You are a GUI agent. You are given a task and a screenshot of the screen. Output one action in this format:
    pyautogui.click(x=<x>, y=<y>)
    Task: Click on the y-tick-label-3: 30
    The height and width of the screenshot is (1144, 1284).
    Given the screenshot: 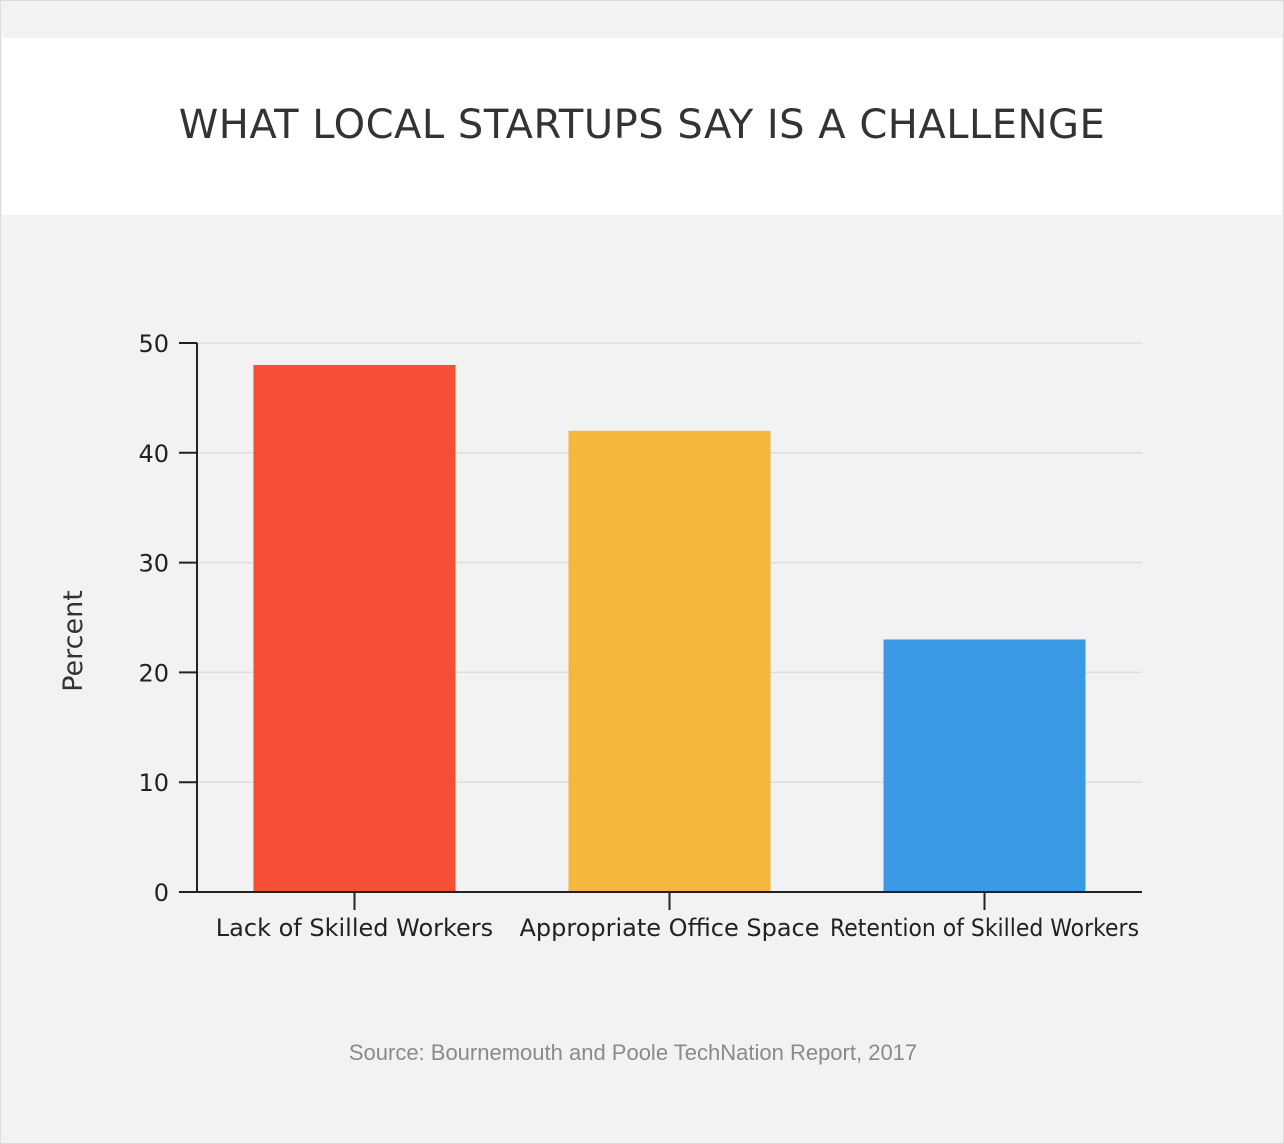 What is the action you would take?
    pyautogui.click(x=153, y=564)
    